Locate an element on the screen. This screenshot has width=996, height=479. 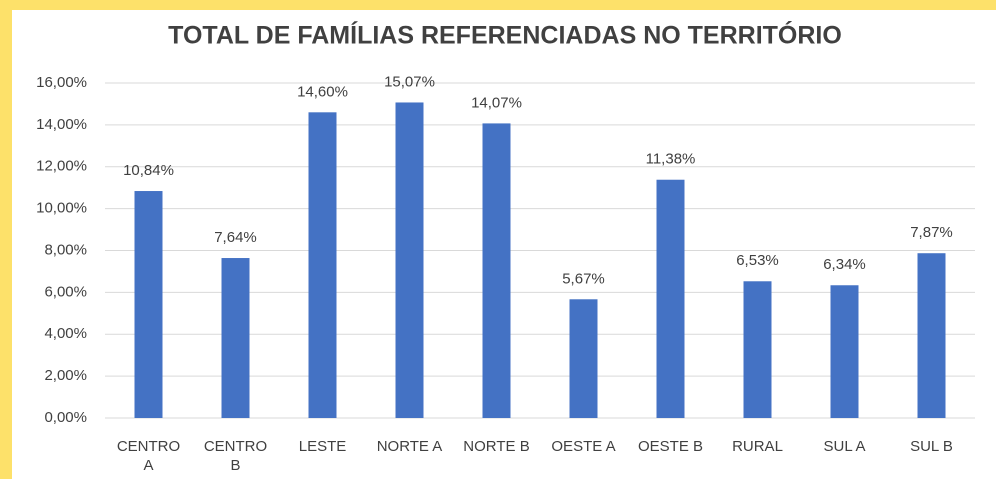
data-label: 6,53% is located at coordinates (757, 260).